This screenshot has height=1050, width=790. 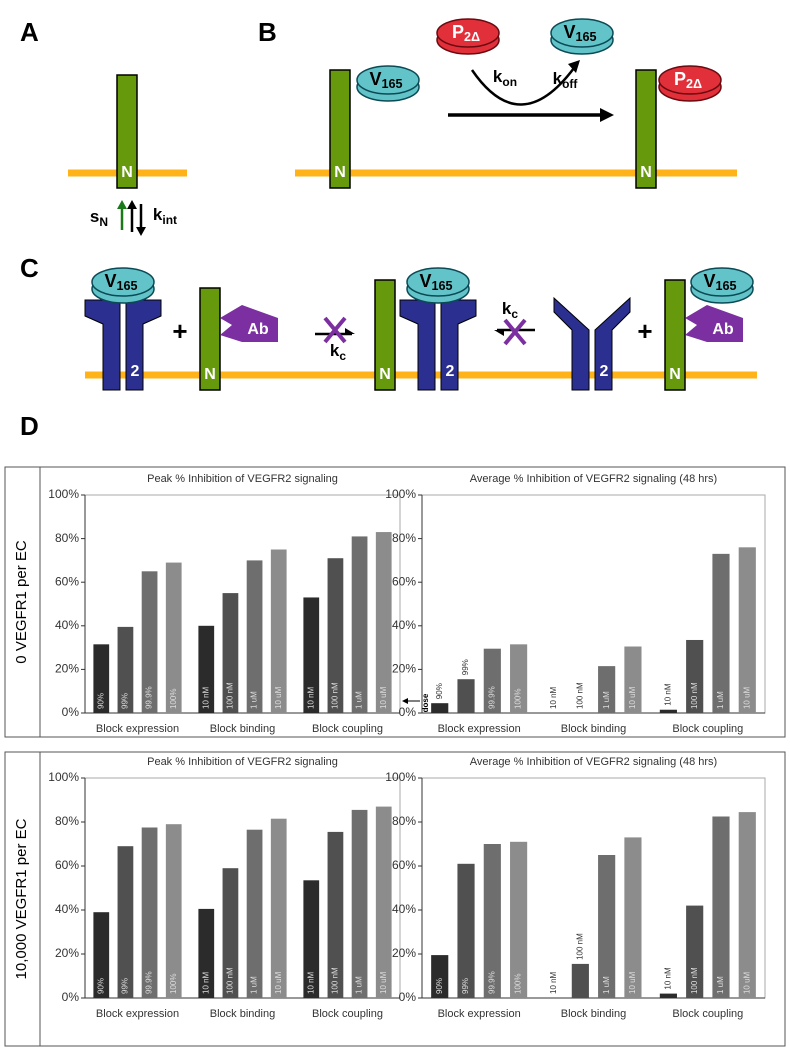 What do you see at coordinates (22, 602) in the screenshot?
I see `row-label-box` at bounding box center [22, 602].